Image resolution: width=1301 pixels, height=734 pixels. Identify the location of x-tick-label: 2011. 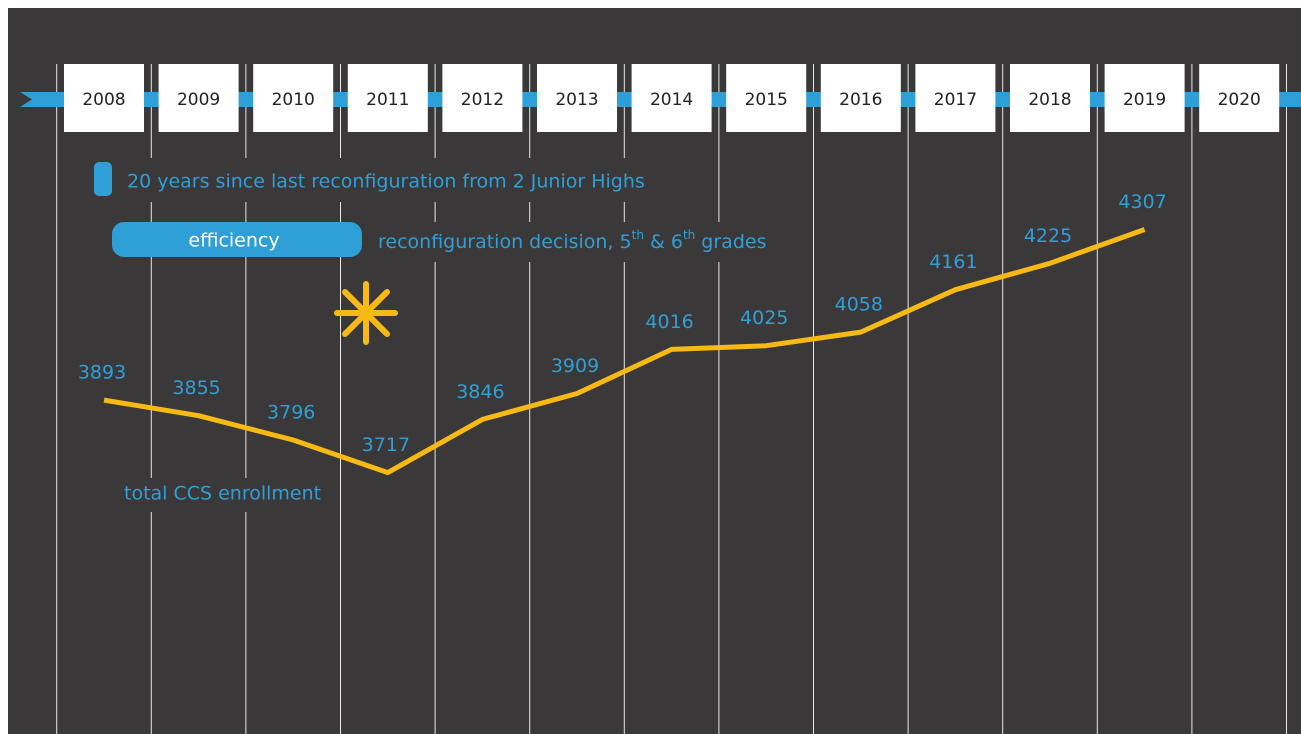
(387, 100).